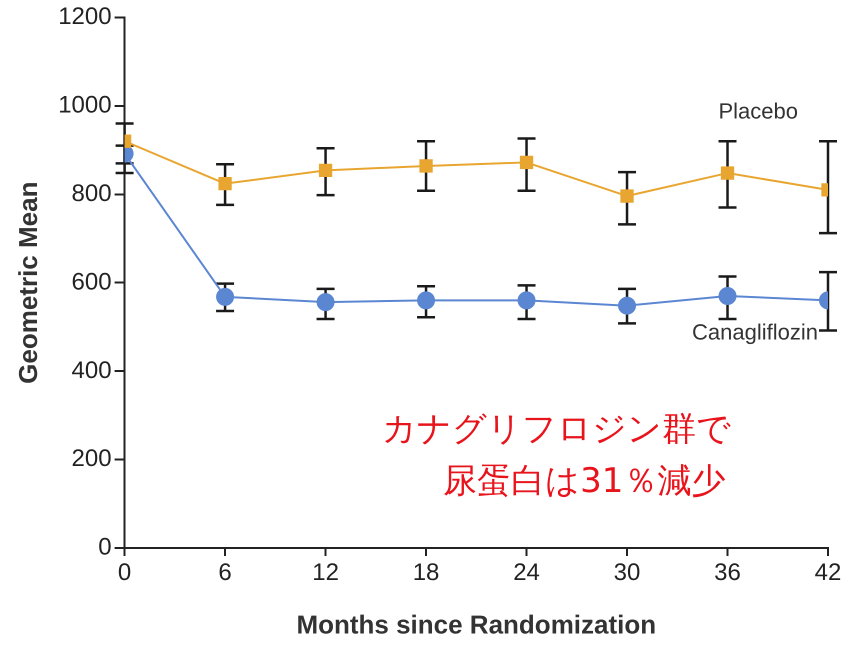  Describe the element at coordinates (727, 572) in the screenshot. I see `x-tick-label: 36` at that location.